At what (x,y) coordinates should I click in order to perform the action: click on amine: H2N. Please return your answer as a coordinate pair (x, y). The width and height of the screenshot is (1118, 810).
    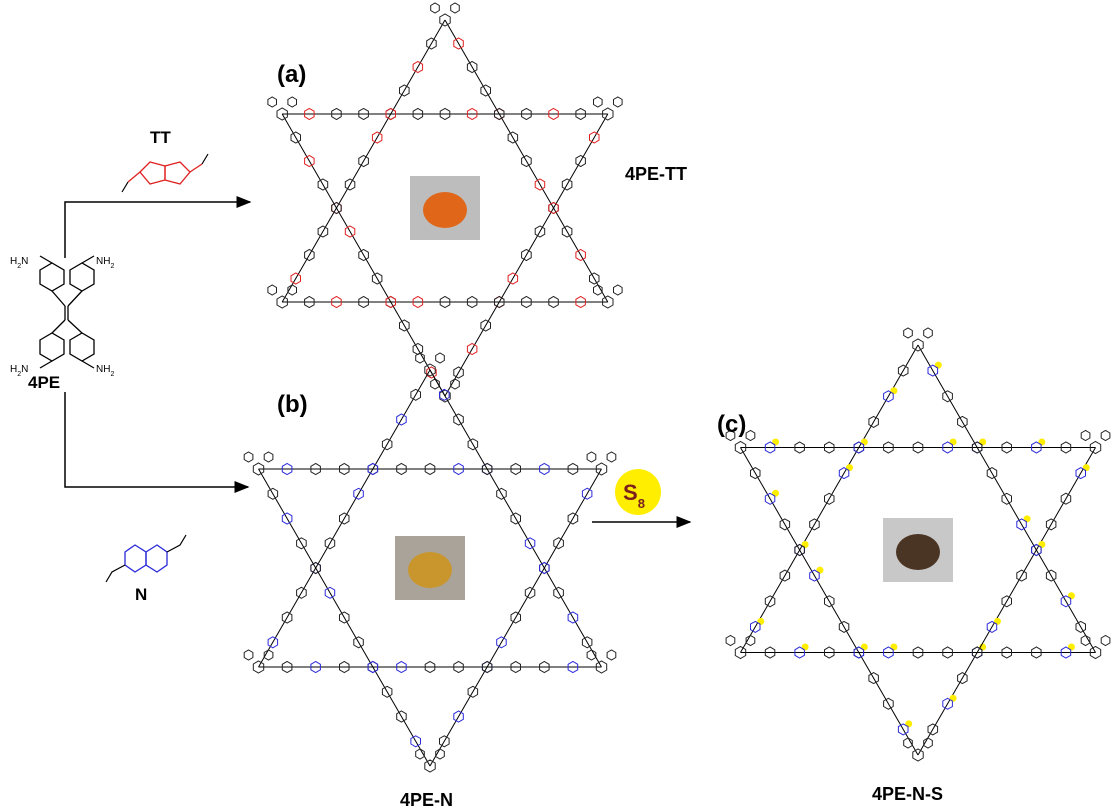
    Looking at the image, I should click on (19, 263).